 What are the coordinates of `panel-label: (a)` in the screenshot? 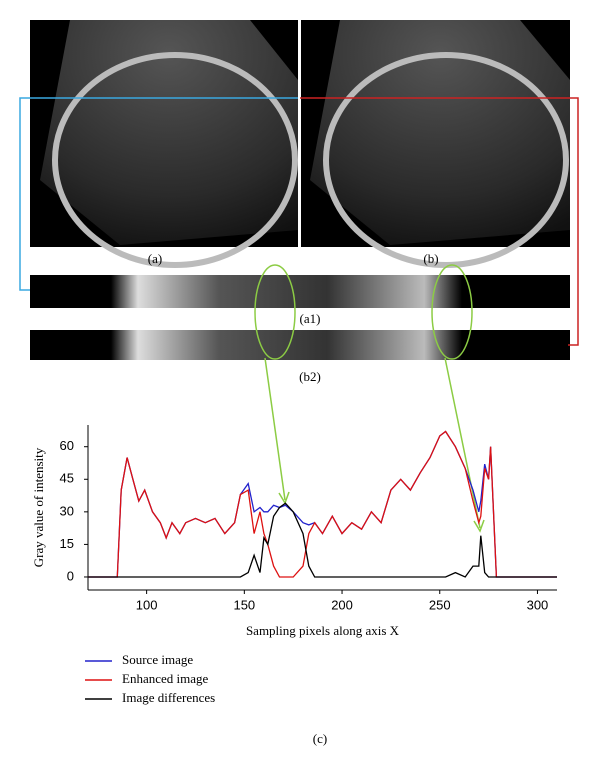 It's located at (155, 258).